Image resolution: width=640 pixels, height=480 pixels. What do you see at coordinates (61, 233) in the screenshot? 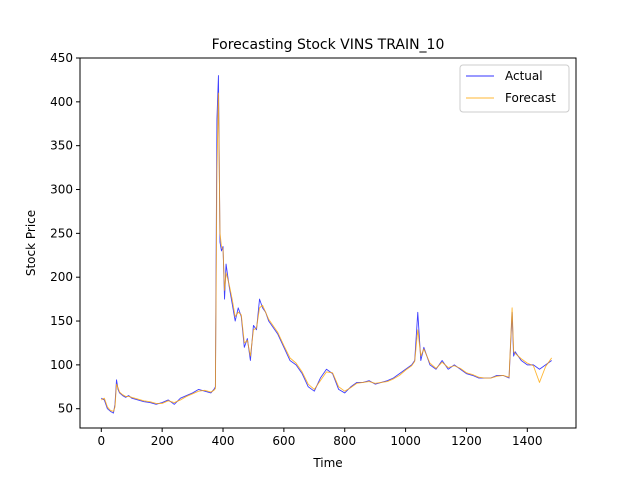
I see `y-tick-label: 250` at bounding box center [61, 233].